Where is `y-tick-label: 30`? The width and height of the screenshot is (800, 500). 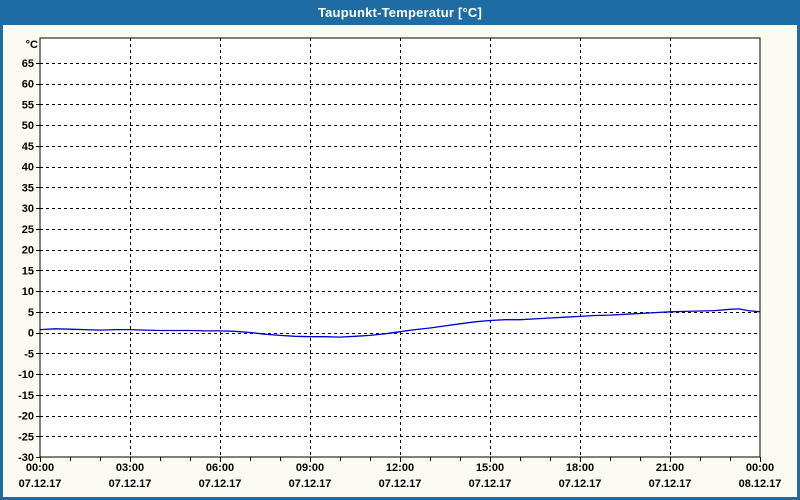 y-tick-label: 30 is located at coordinates (28, 209).